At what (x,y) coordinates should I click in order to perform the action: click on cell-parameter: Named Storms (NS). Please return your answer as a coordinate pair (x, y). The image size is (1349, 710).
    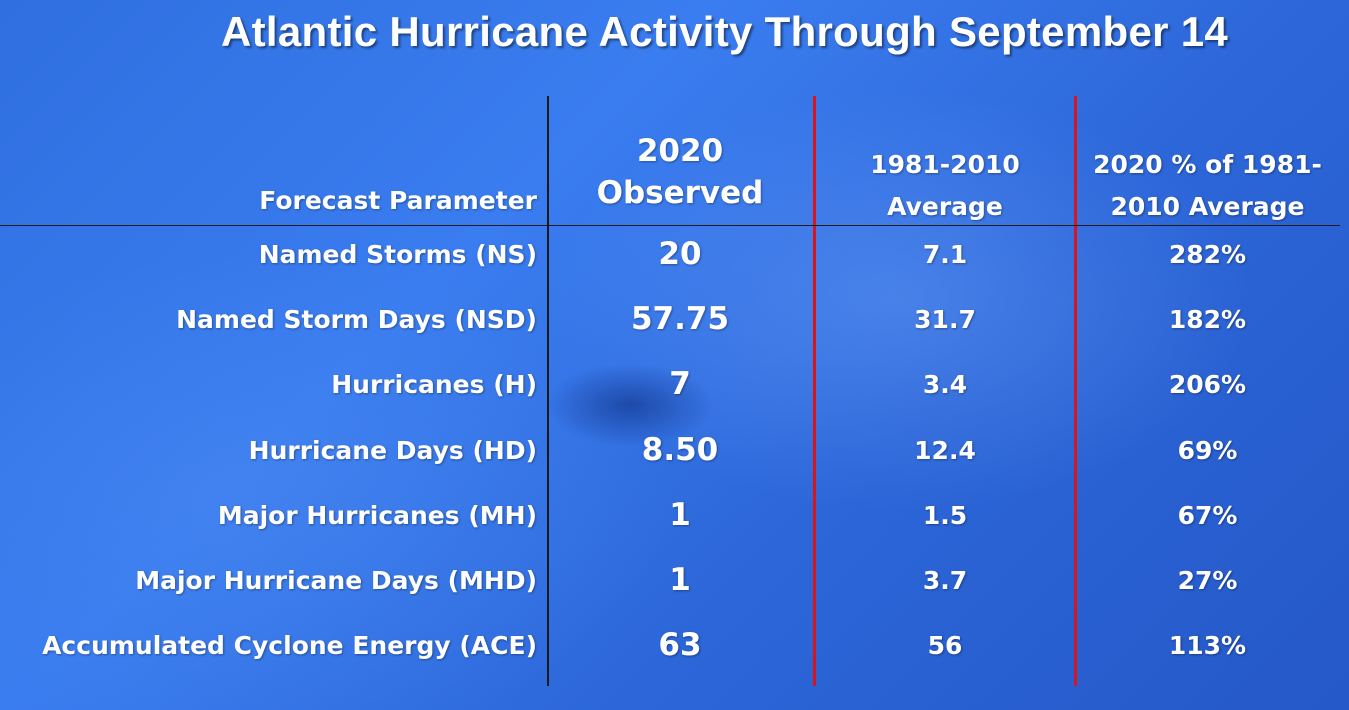
    Looking at the image, I should click on (397, 254).